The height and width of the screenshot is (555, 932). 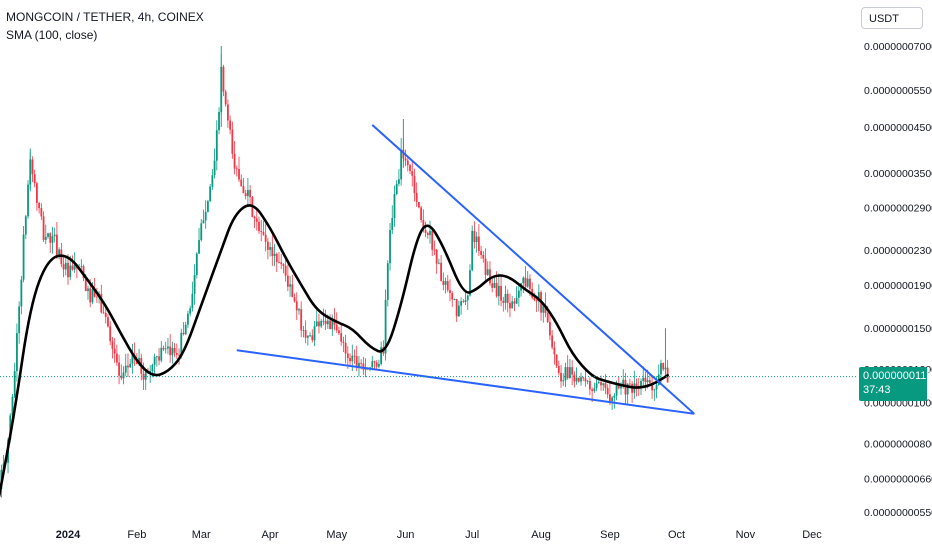 I want to click on last-price-tag: 0.000000011513 37:43, so click(x=893, y=384).